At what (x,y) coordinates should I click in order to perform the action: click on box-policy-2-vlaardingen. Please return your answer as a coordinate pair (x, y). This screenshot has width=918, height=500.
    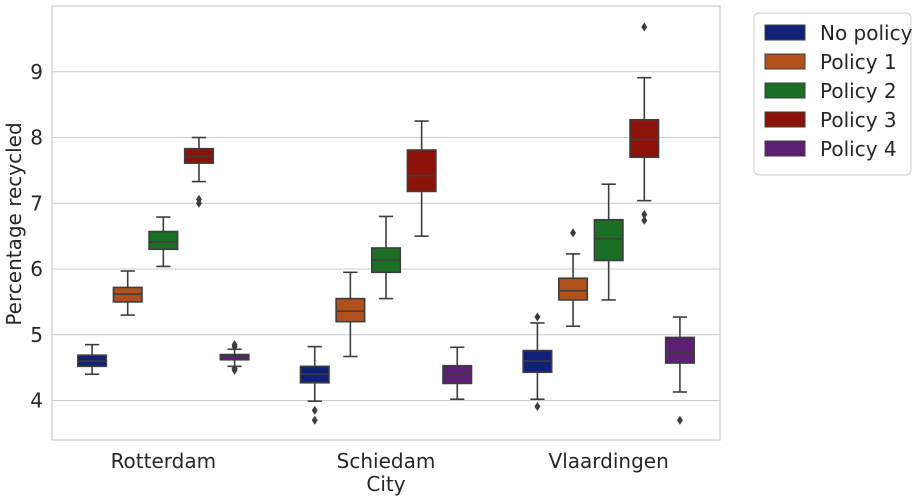
    Looking at the image, I should click on (608, 242).